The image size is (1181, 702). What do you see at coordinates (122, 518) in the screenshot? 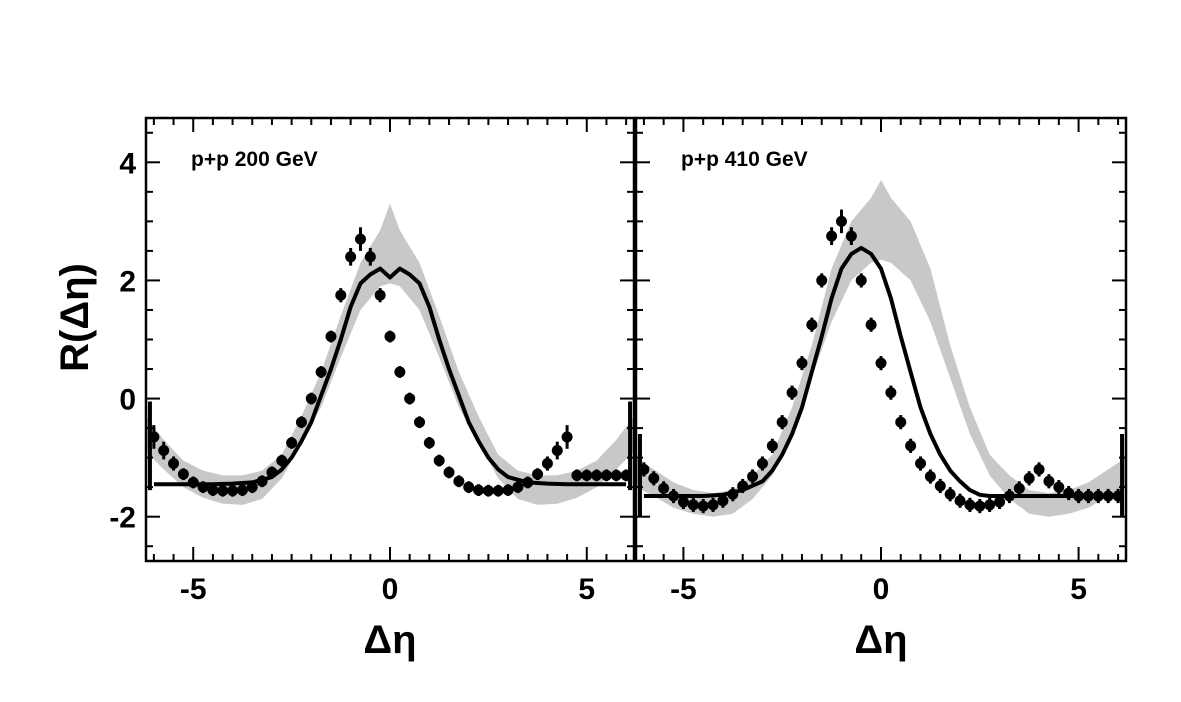
I see `y-tick-label: -2` at bounding box center [122, 518].